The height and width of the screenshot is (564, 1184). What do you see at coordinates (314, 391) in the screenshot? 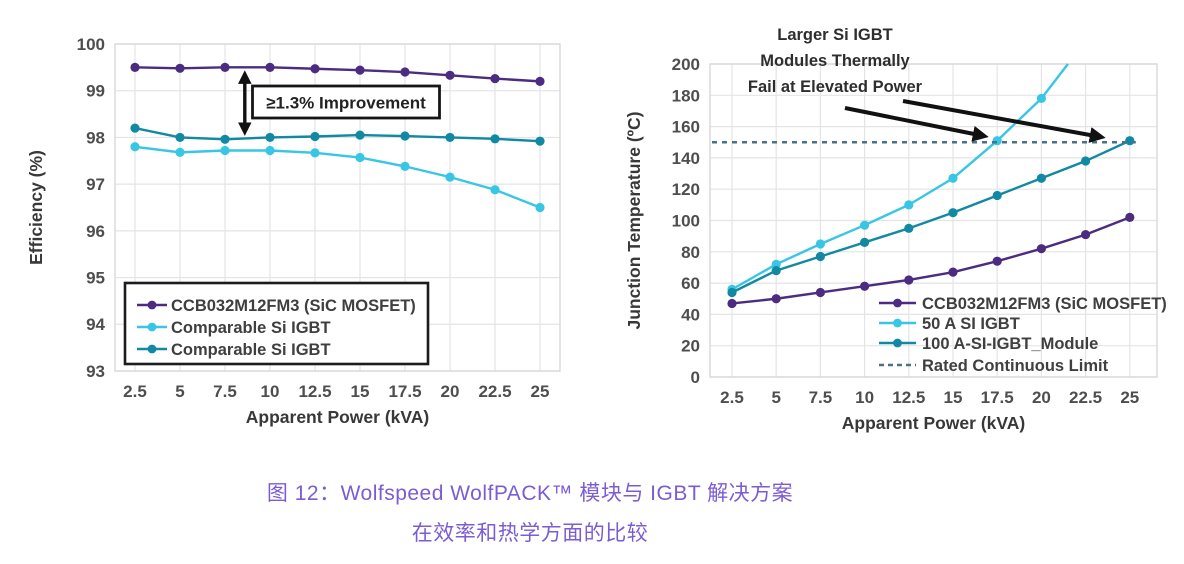
I see `x-tick-label: 12.5` at bounding box center [314, 391].